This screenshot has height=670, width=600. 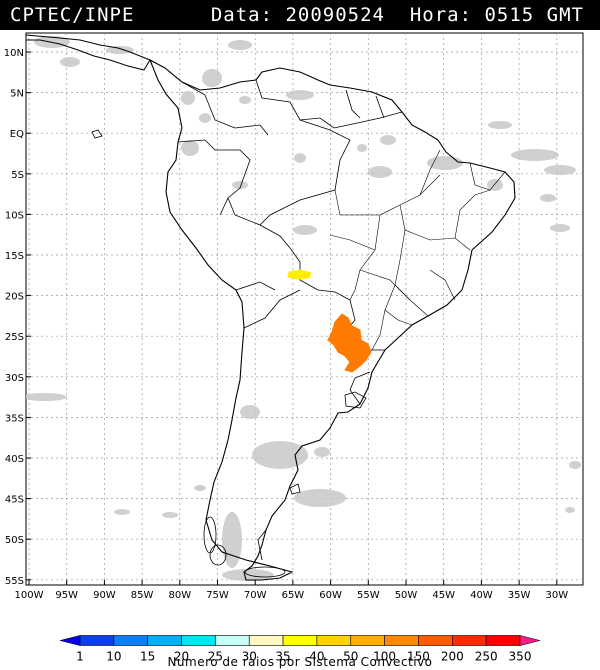 I want to click on lightning-systems, so click(x=329, y=321).